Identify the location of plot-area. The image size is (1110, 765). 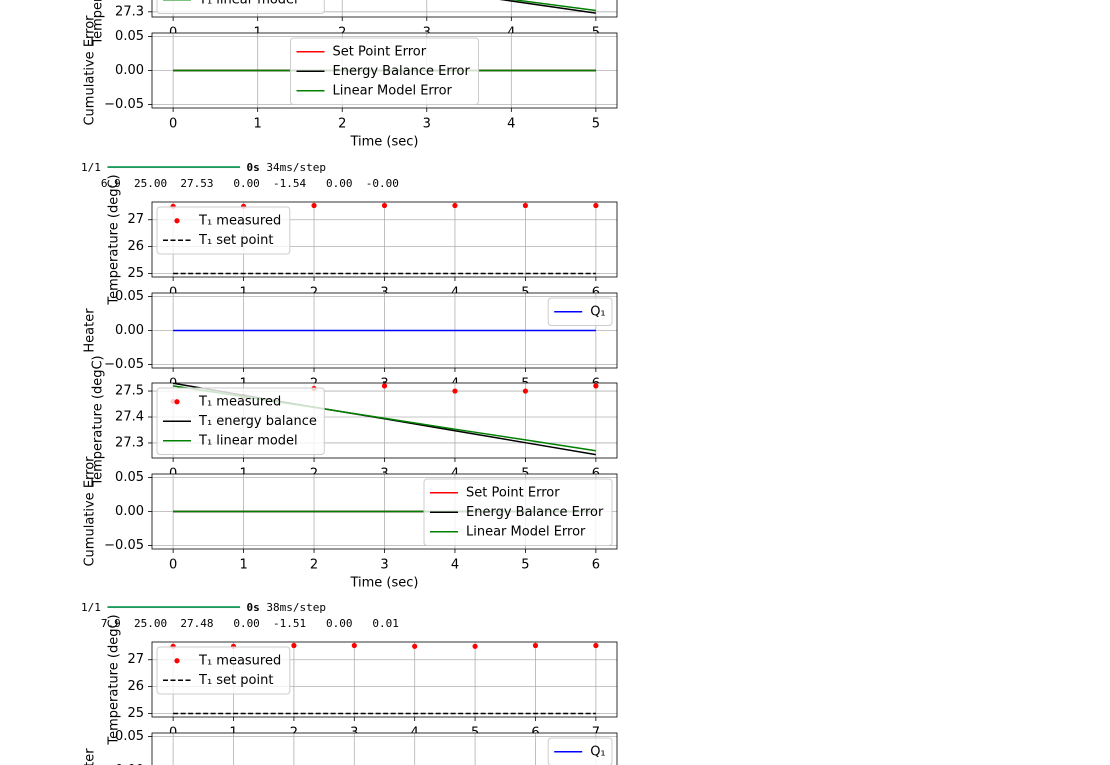
(384, 749).